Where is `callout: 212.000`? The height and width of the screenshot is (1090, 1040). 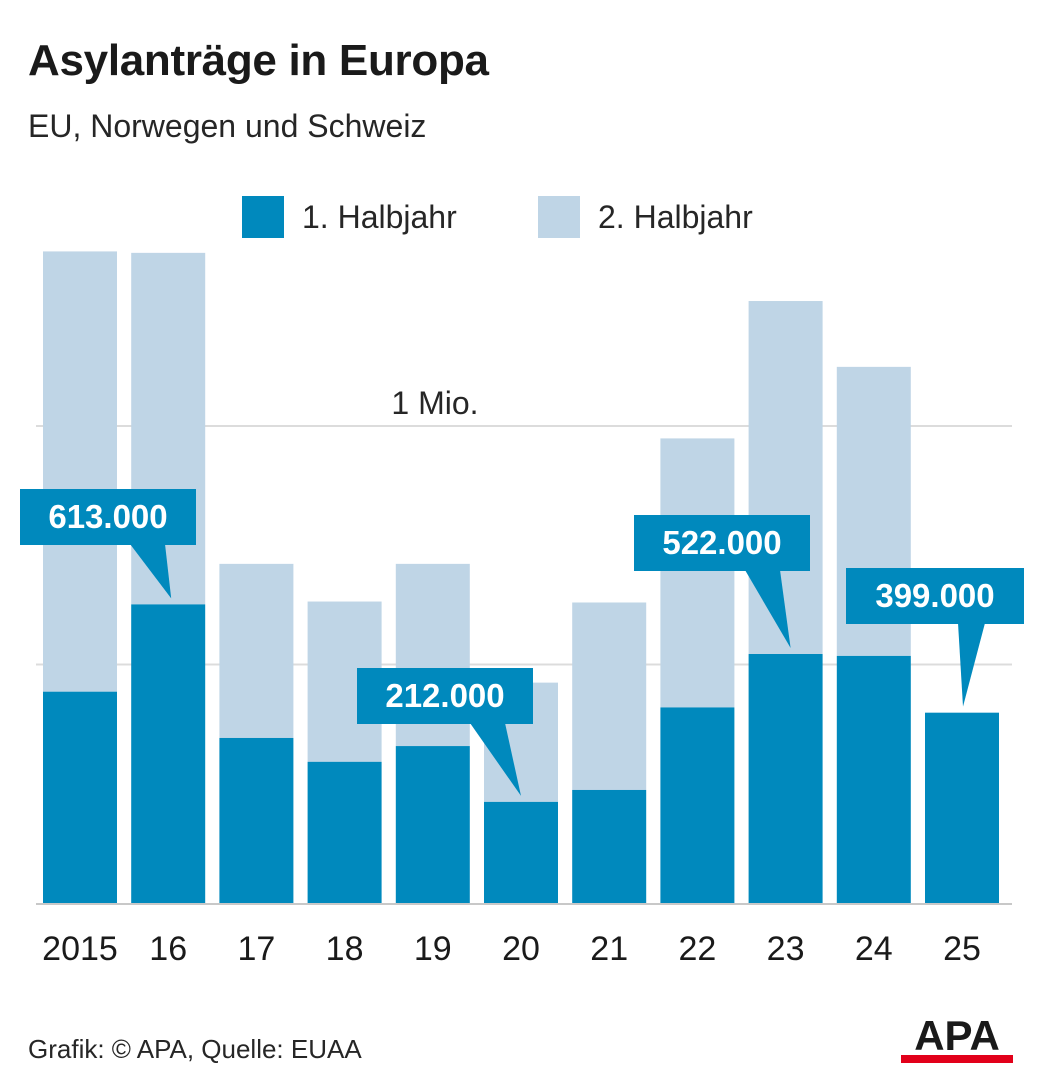 callout: 212.000 is located at coordinates (445, 732).